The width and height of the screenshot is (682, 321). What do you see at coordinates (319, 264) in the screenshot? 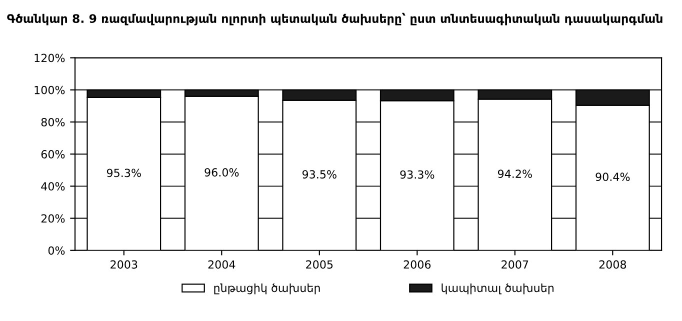
I see `x-tick-label: 2005` at bounding box center [319, 264].